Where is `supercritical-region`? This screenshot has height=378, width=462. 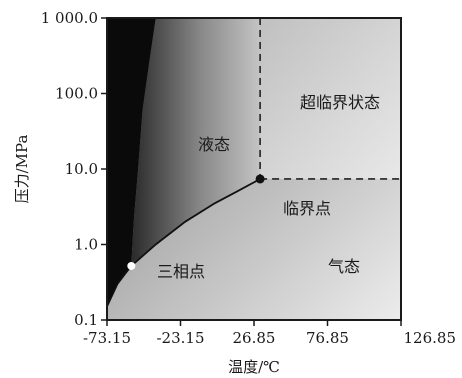
supercritical-region is located at coordinates (330, 98).